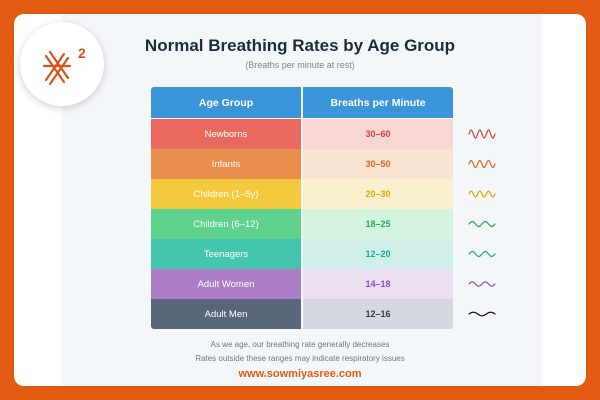 Image resolution: width=600 pixels, height=400 pixels. I want to click on age-group-cell: Adult Women, so click(226, 284).